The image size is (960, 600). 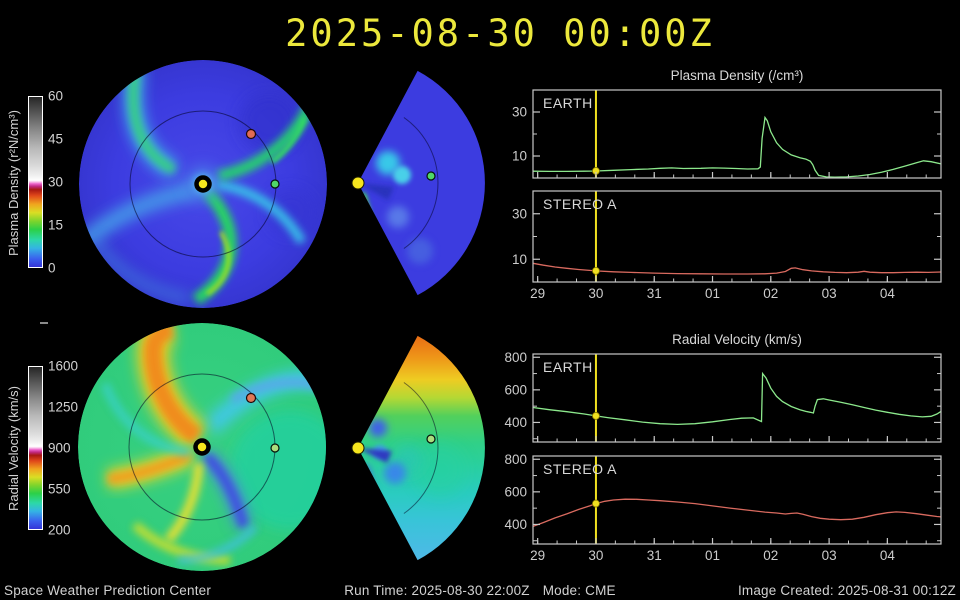 What do you see at coordinates (59, 530) in the screenshot?
I see `colorbar-tick-label: 200` at bounding box center [59, 530].